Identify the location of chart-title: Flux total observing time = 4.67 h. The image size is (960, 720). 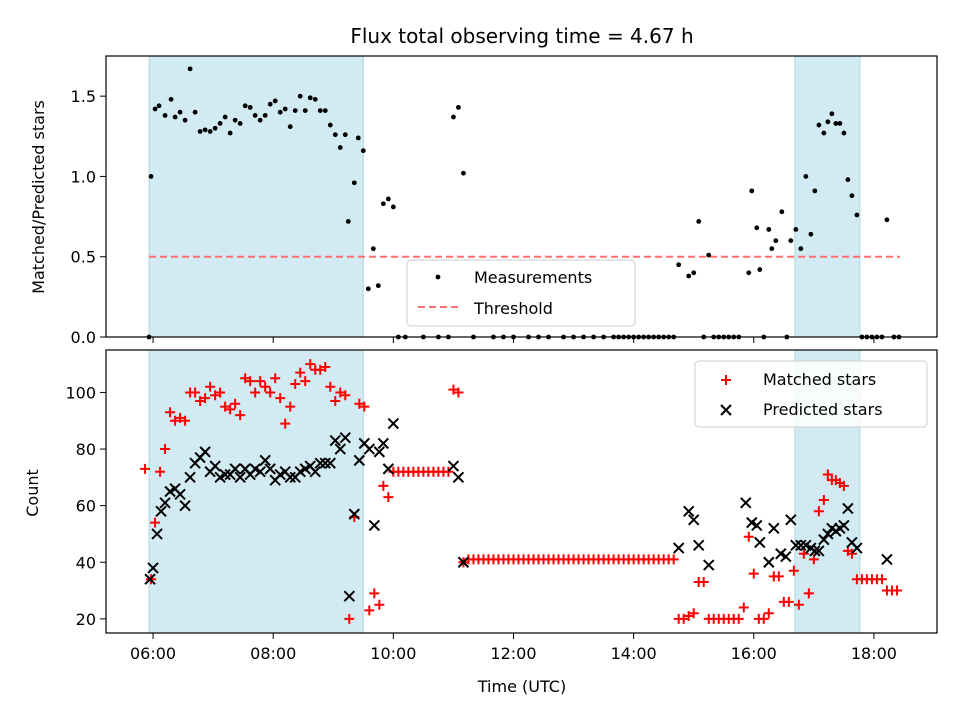
(521, 36).